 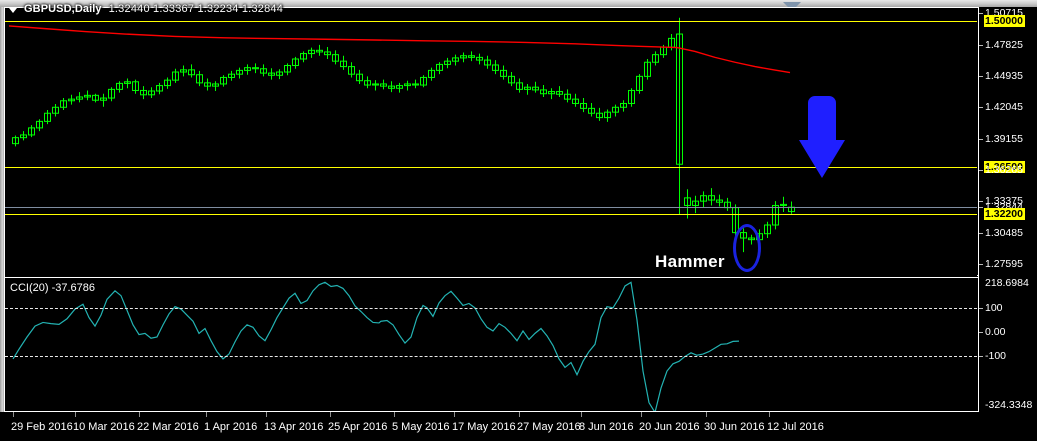 I want to click on date-axis-label: 22 Mar 2016, so click(x=168, y=427).